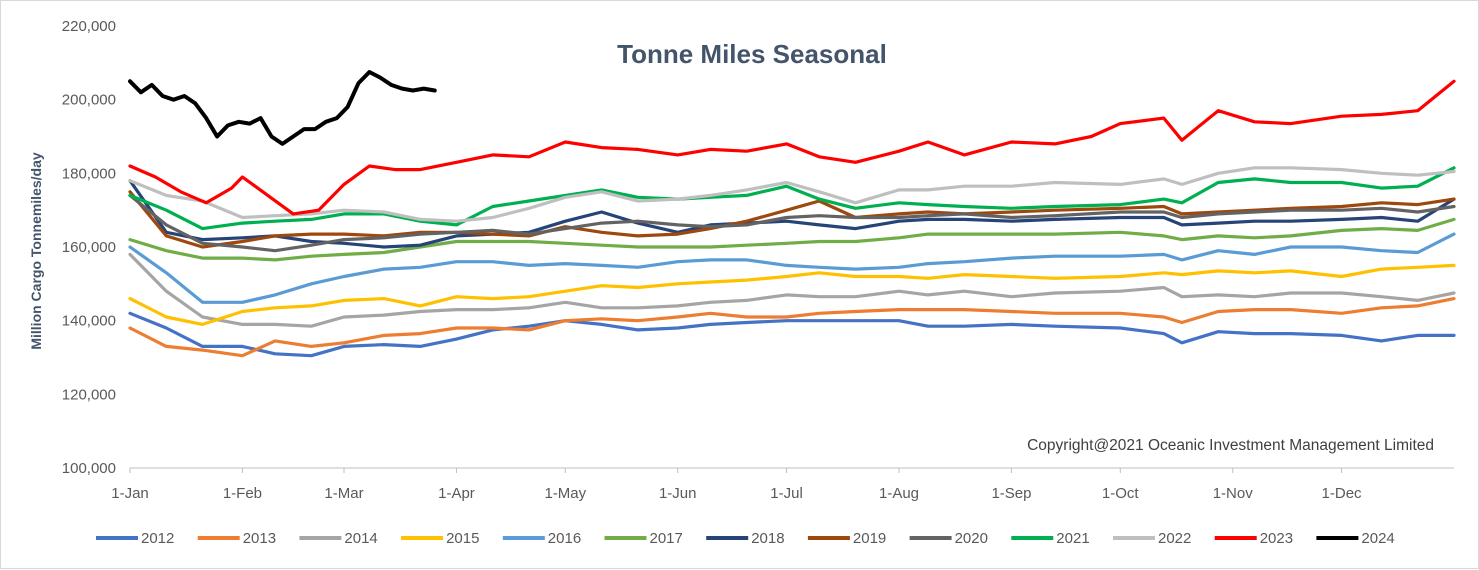  Describe the element at coordinates (360, 538) in the screenshot. I see `legend-label-2014: 2014` at that location.